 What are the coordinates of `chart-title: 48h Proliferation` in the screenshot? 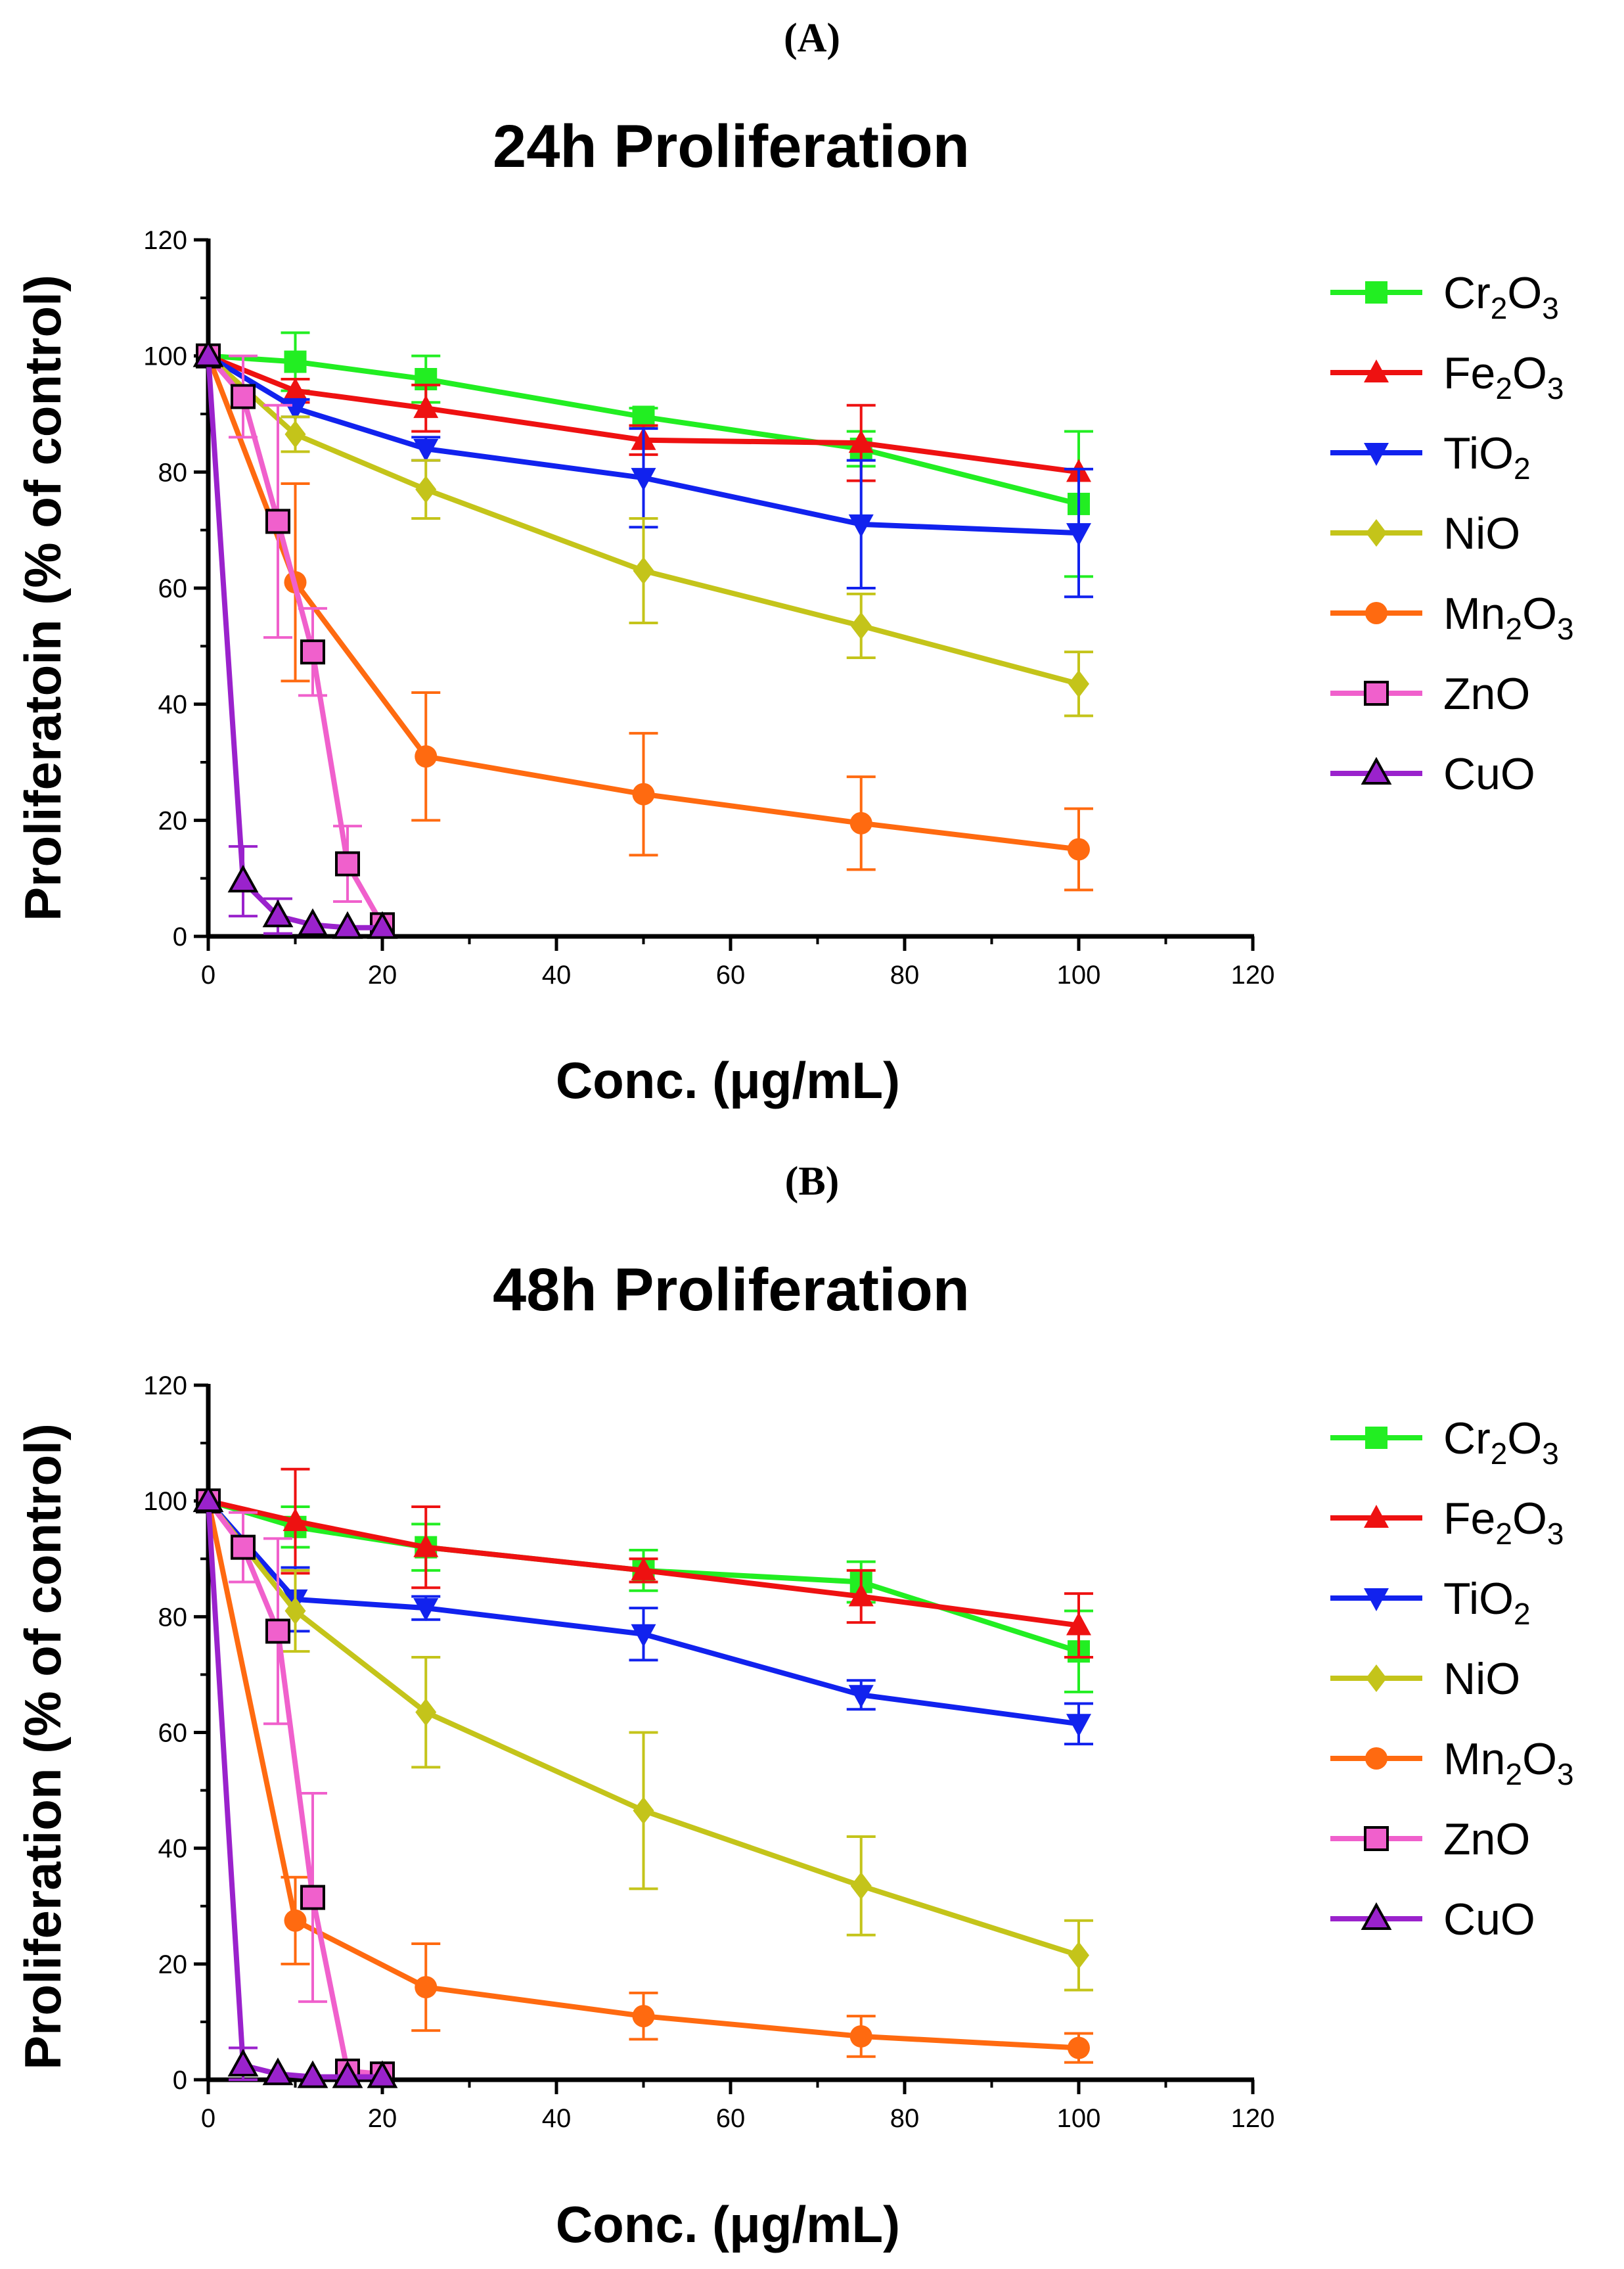 It's located at (731, 1289).